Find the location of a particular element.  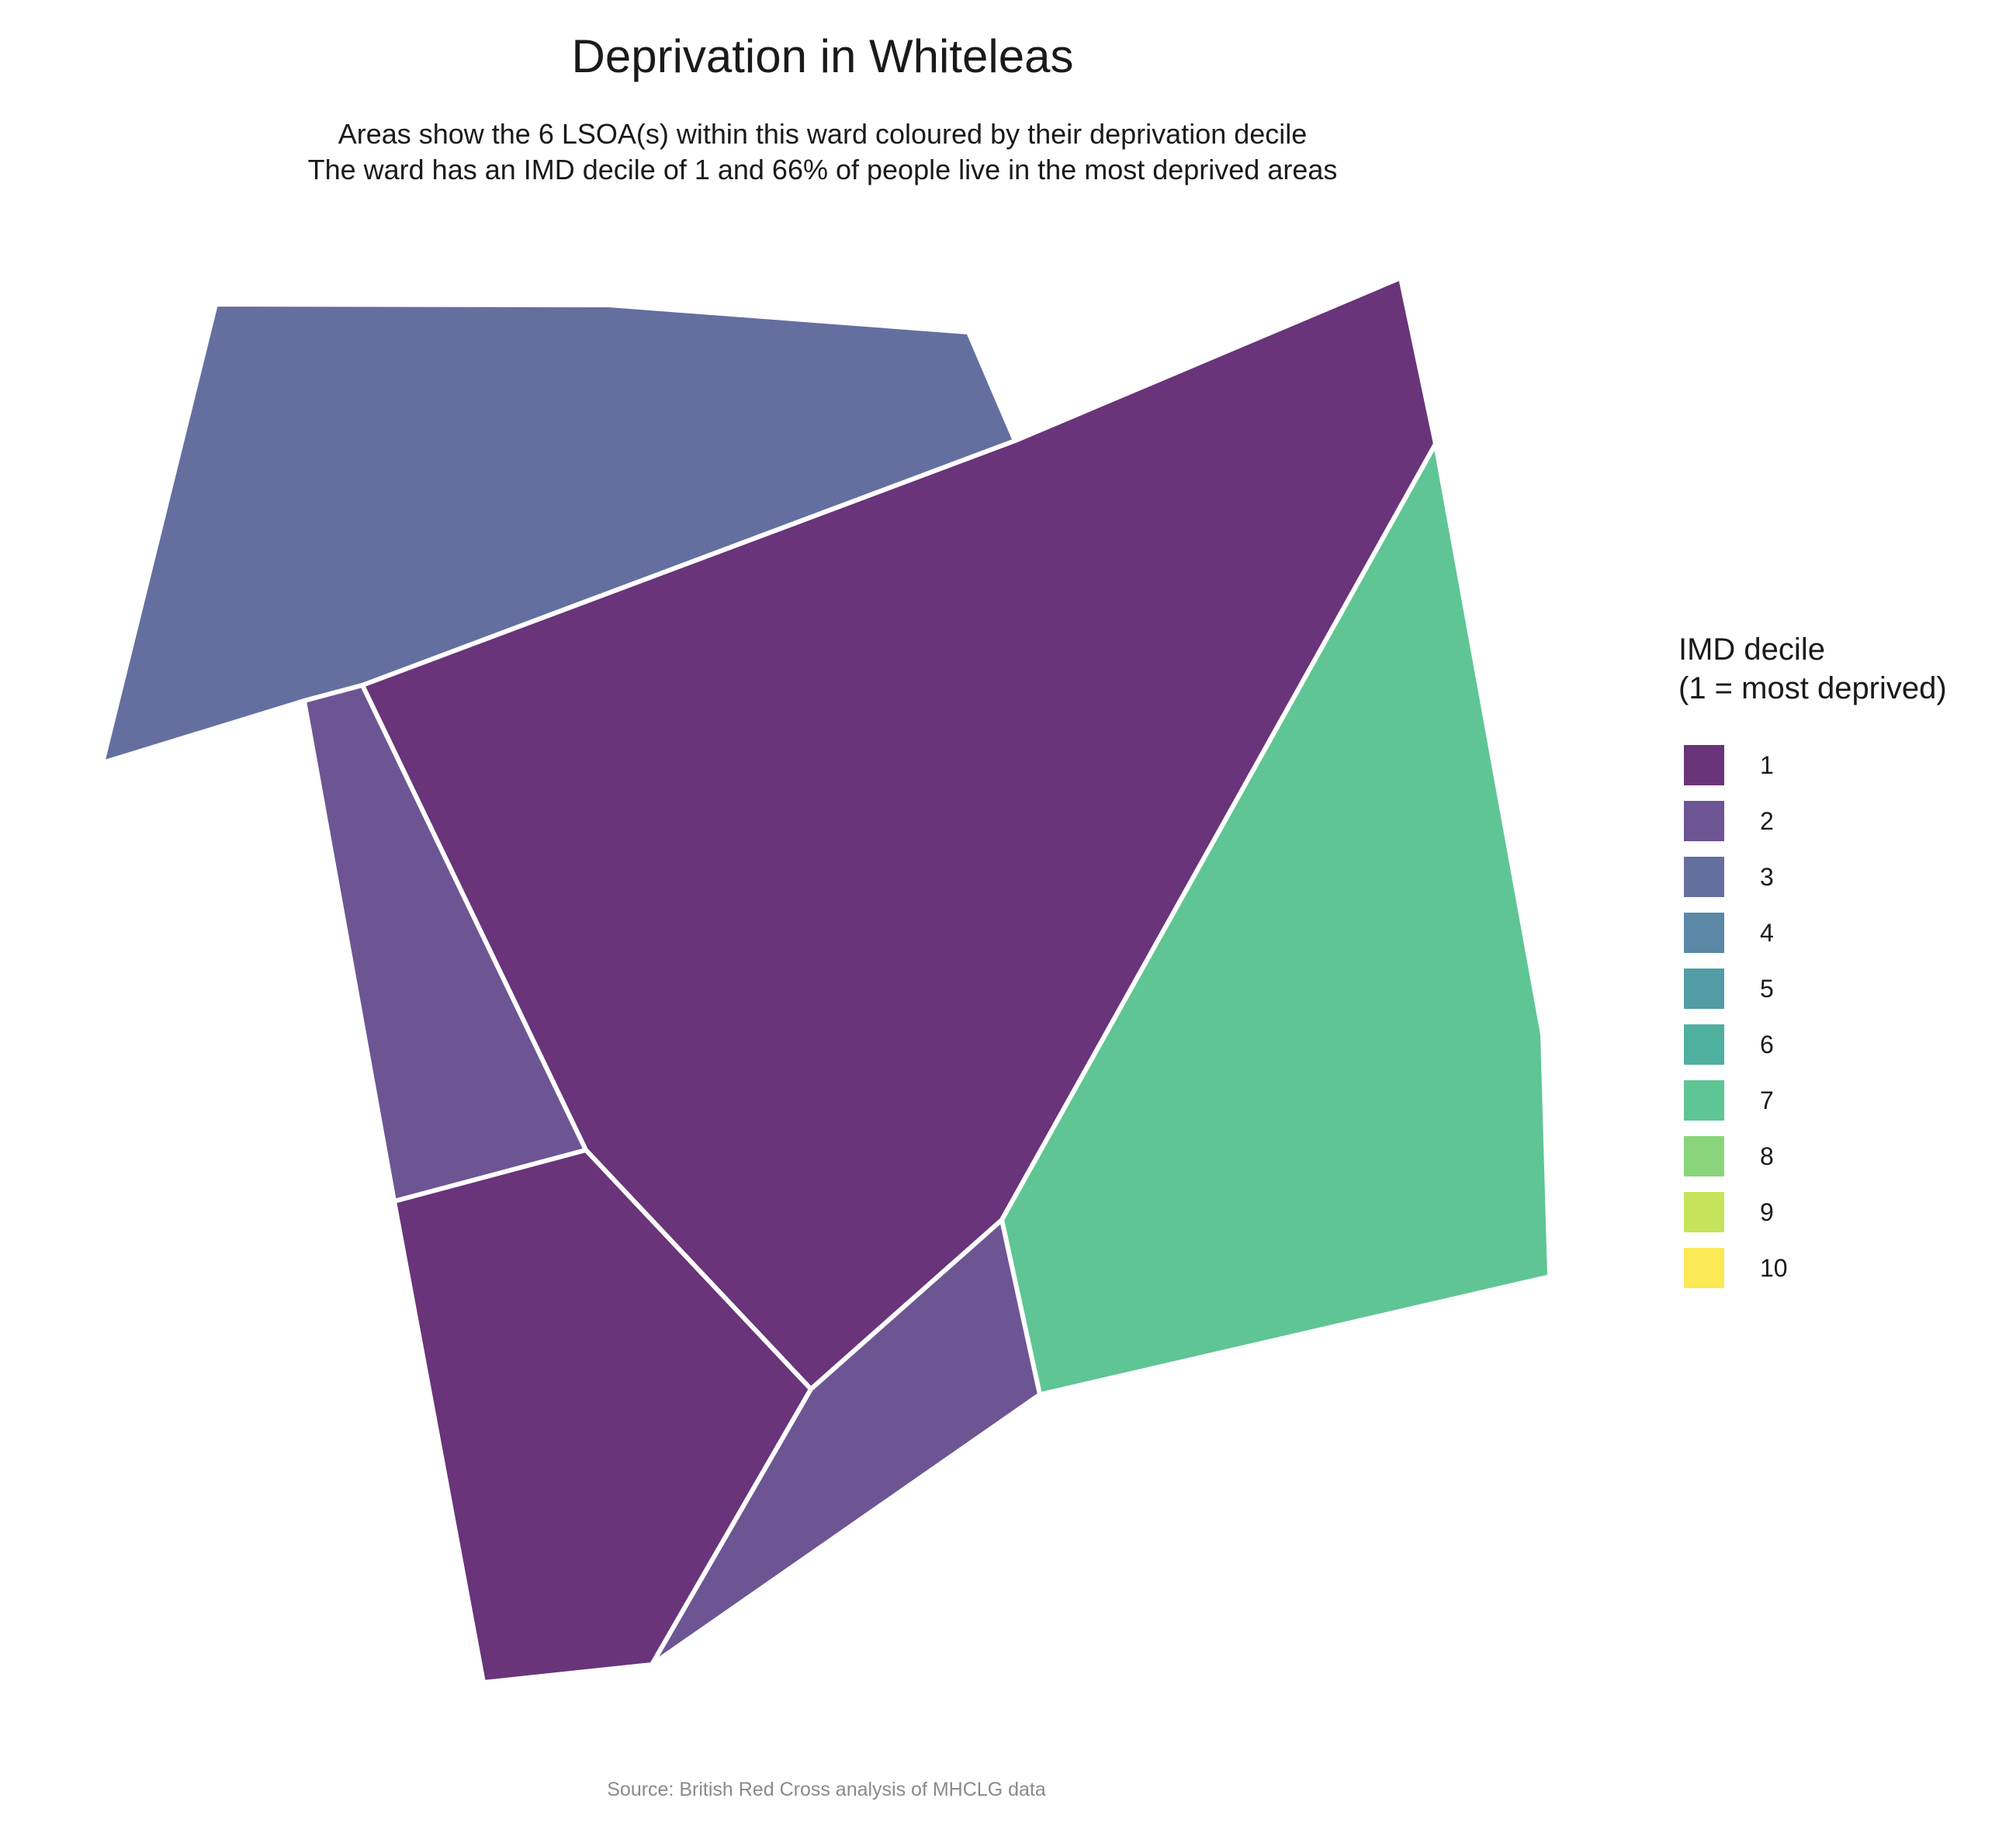

legend-title-line-2: (1 = most deprived) is located at coordinates (1812, 688).